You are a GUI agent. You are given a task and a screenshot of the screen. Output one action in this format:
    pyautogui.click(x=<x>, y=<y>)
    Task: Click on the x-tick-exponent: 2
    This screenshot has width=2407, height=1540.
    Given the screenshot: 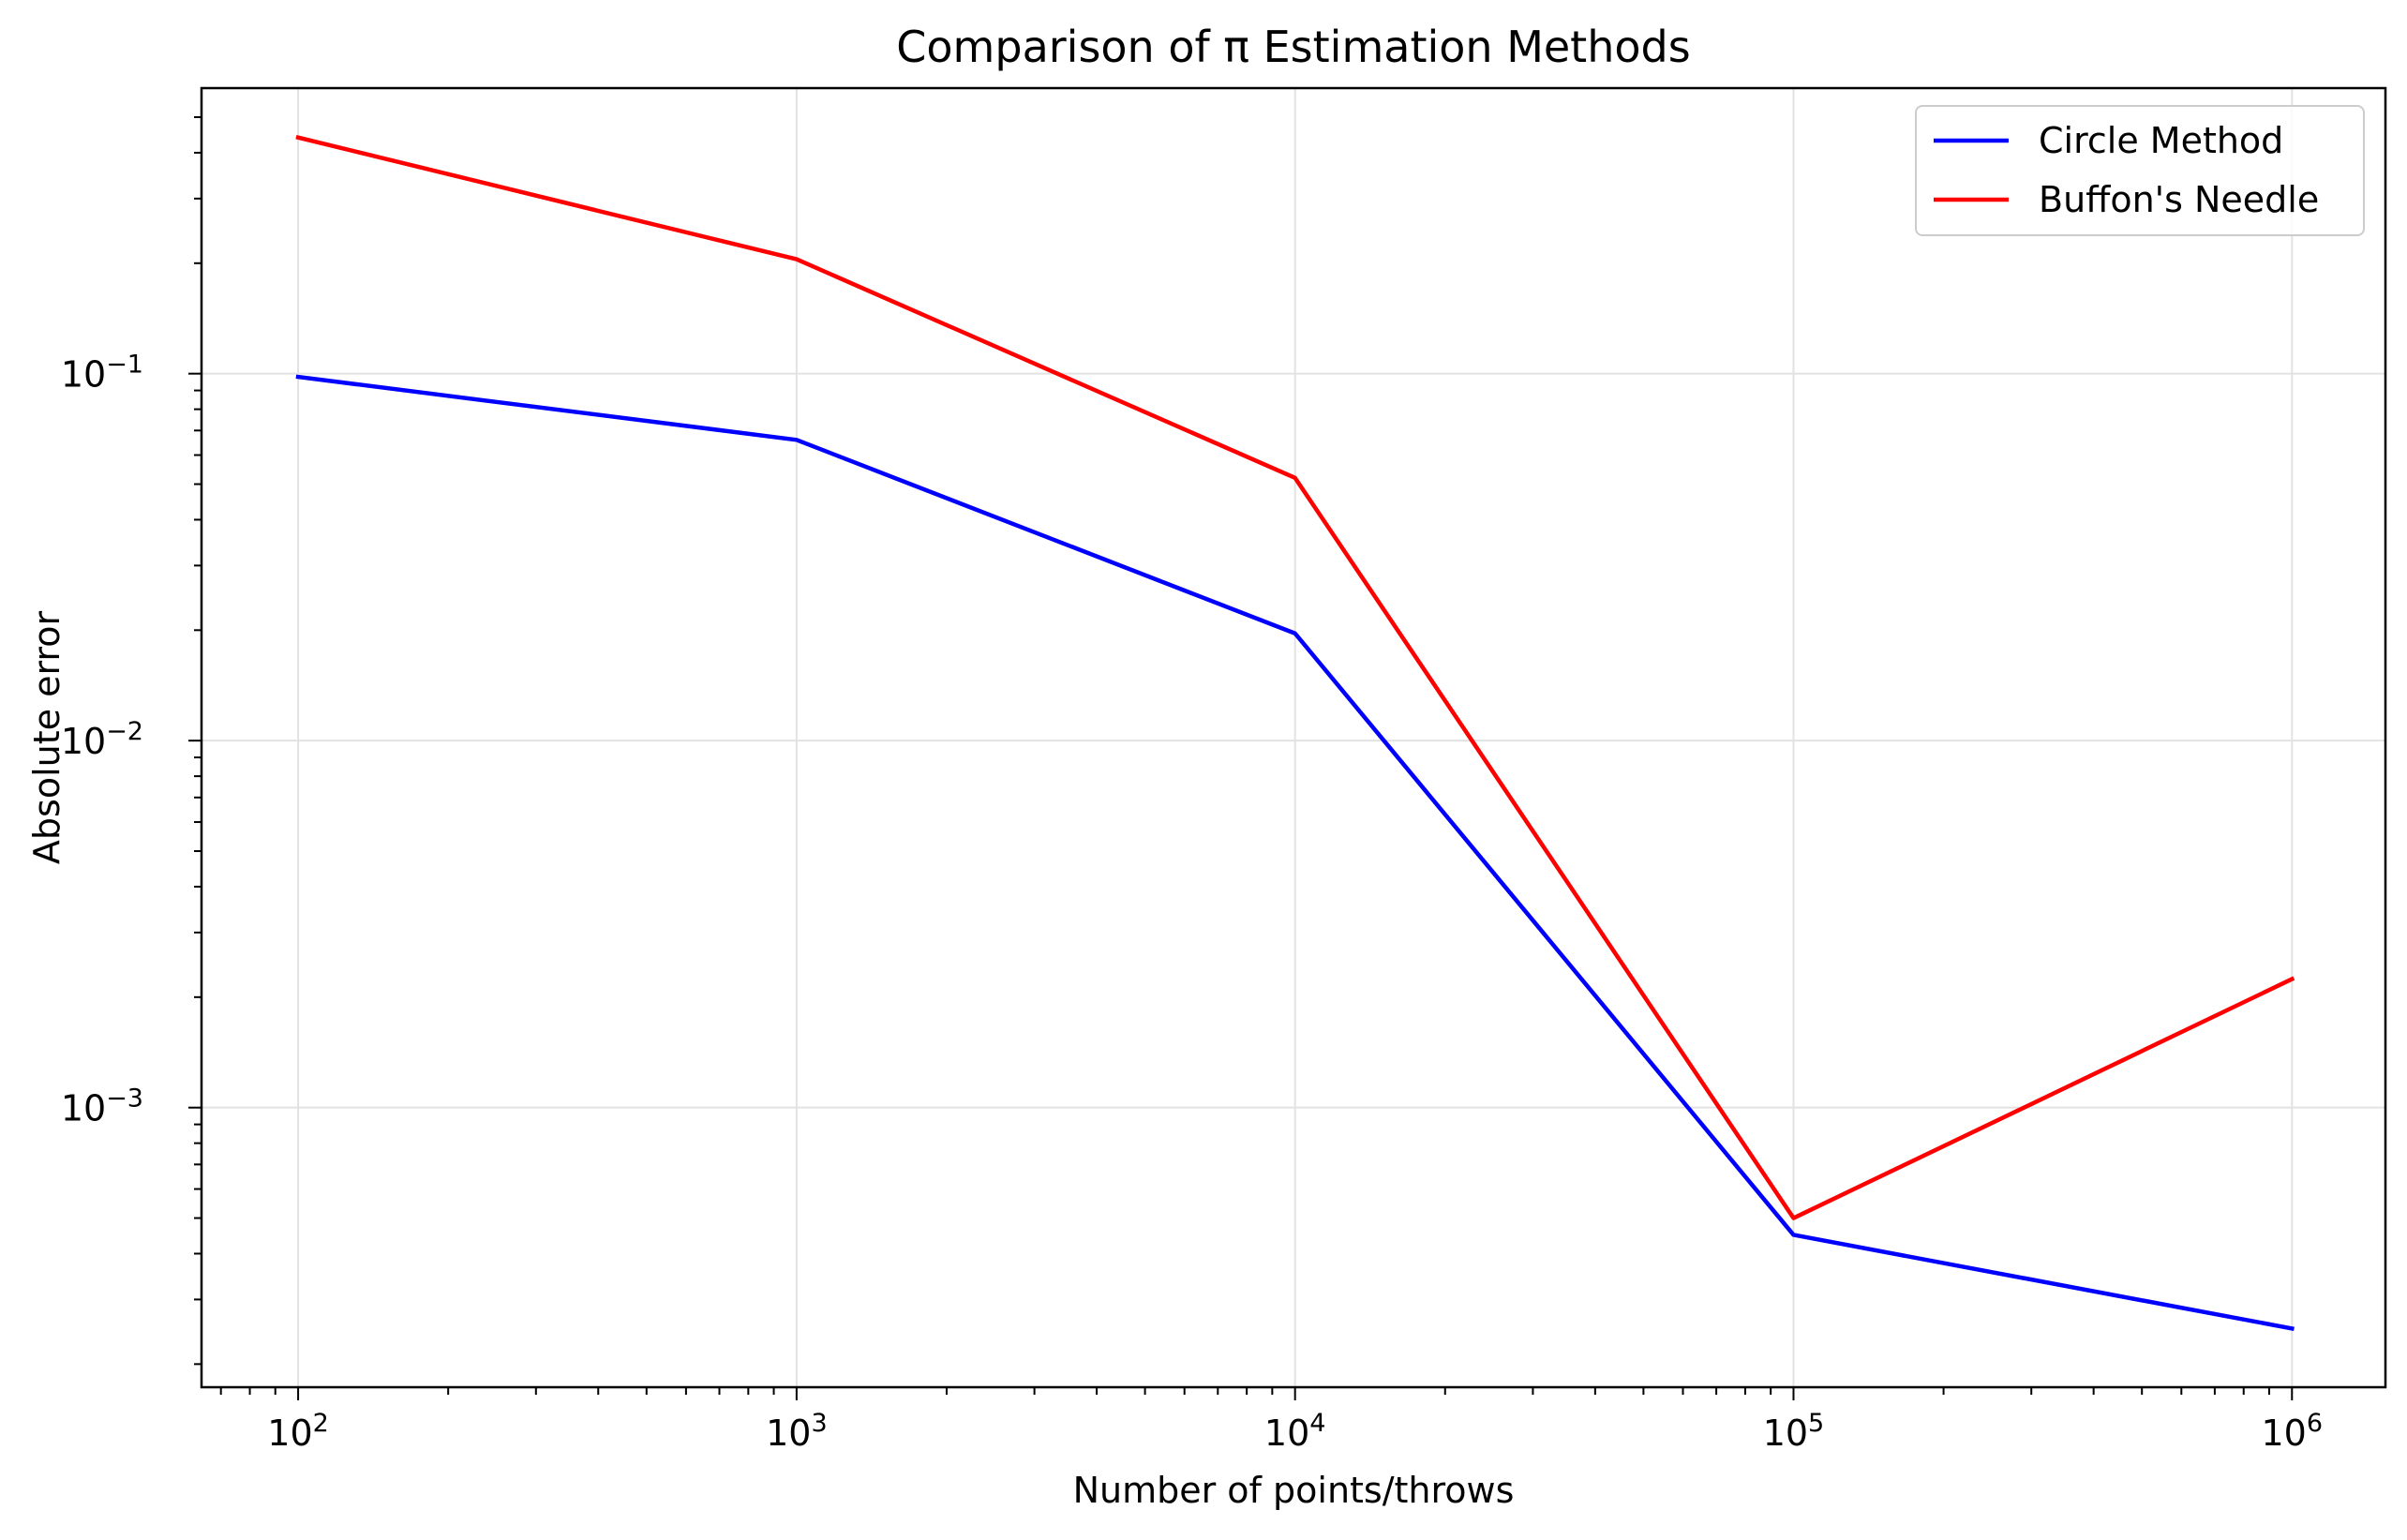 What is the action you would take?
    pyautogui.click(x=321, y=1424)
    